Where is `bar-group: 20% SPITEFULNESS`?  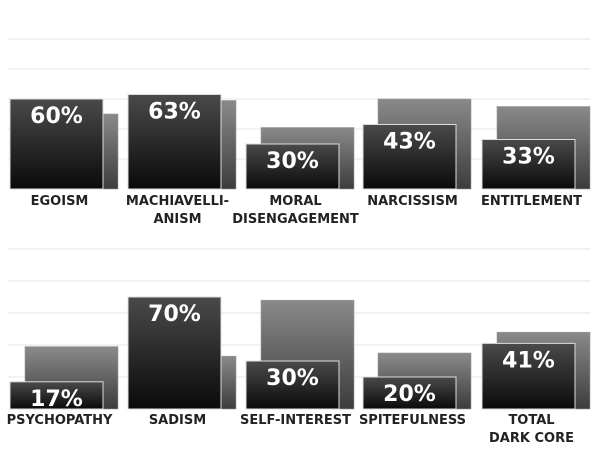 bar-group: 20% SPITEFULNESS is located at coordinates (415, 390).